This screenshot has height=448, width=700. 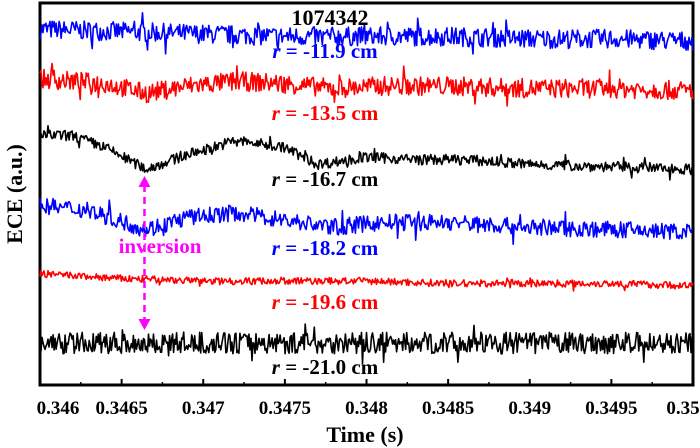 I want to click on x-tick-label: 0.348, so click(x=366, y=408).